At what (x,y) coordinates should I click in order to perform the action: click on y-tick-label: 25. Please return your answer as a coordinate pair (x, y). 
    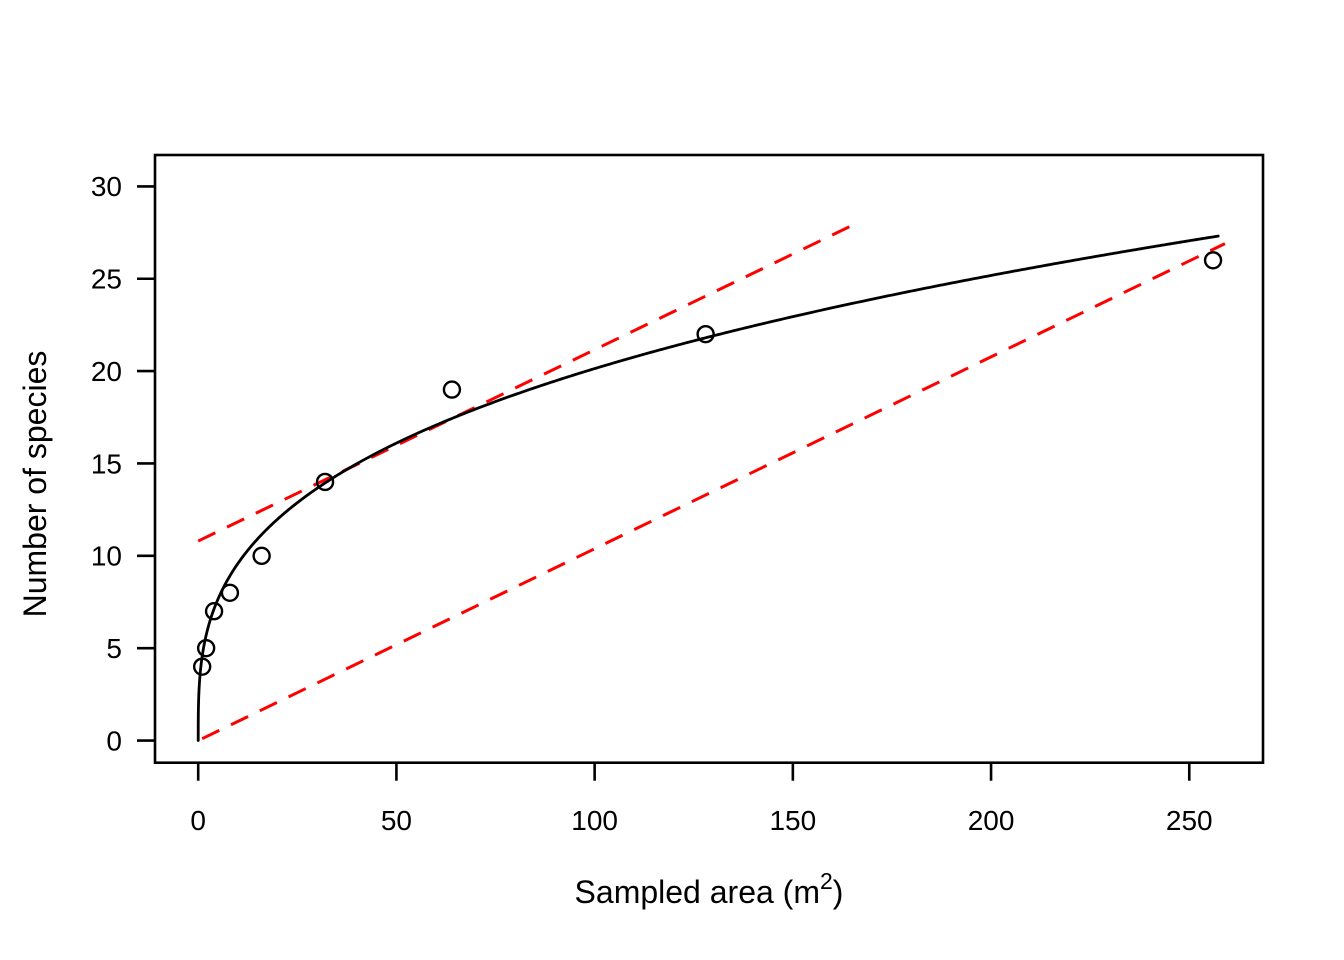
    Looking at the image, I should click on (106, 279).